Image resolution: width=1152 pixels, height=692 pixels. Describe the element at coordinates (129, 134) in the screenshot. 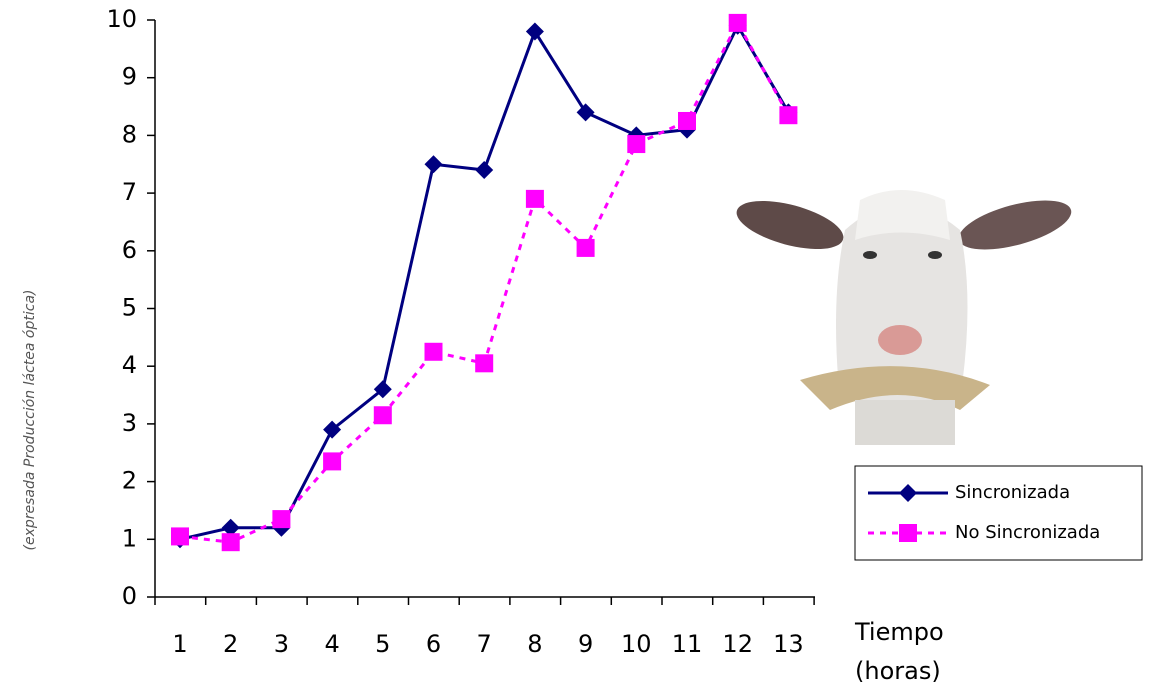

I see `y-tick-label: 8` at that location.